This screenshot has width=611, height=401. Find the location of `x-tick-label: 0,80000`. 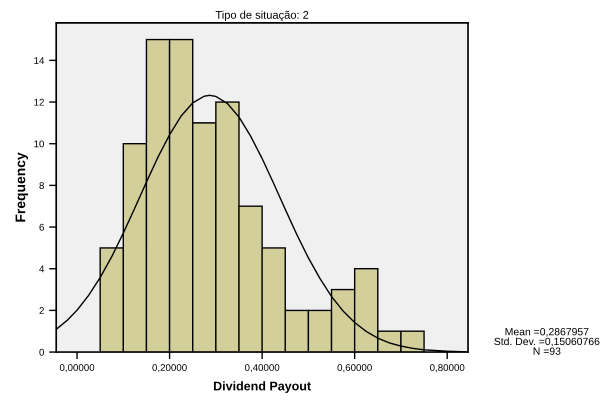

x-tick-label: 0,80000 is located at coordinates (447, 368).